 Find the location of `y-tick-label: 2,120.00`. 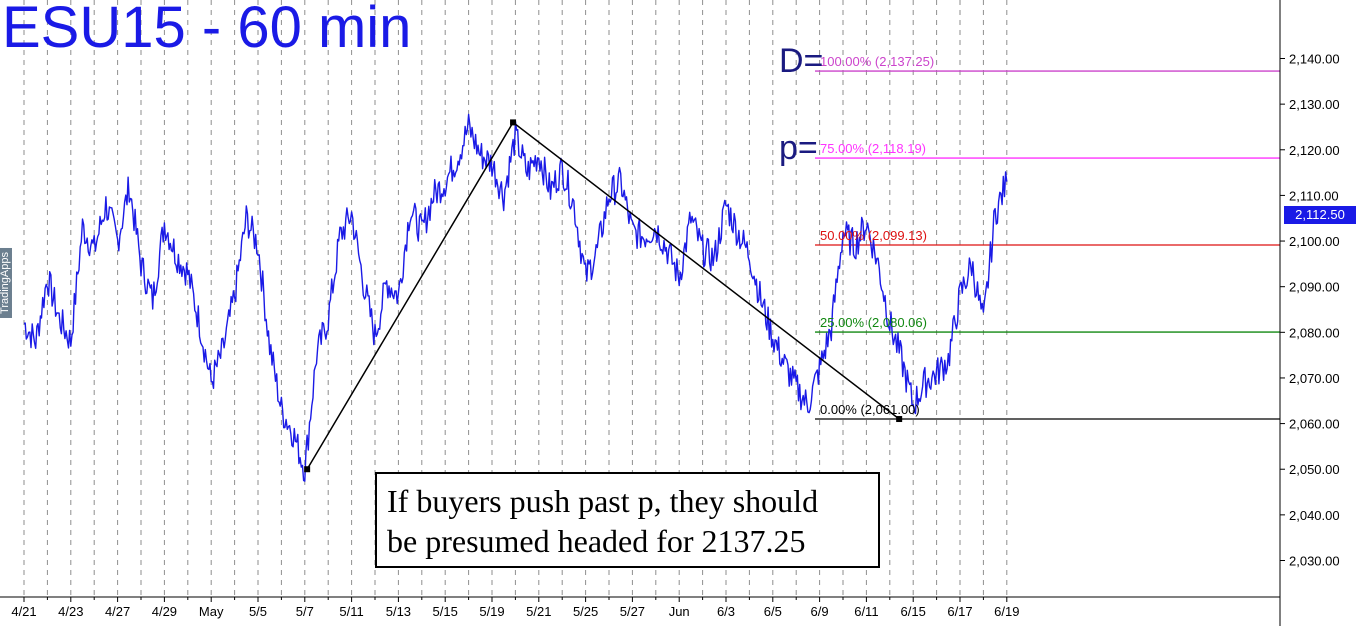

y-tick-label: 2,120.00 is located at coordinates (1314, 150).